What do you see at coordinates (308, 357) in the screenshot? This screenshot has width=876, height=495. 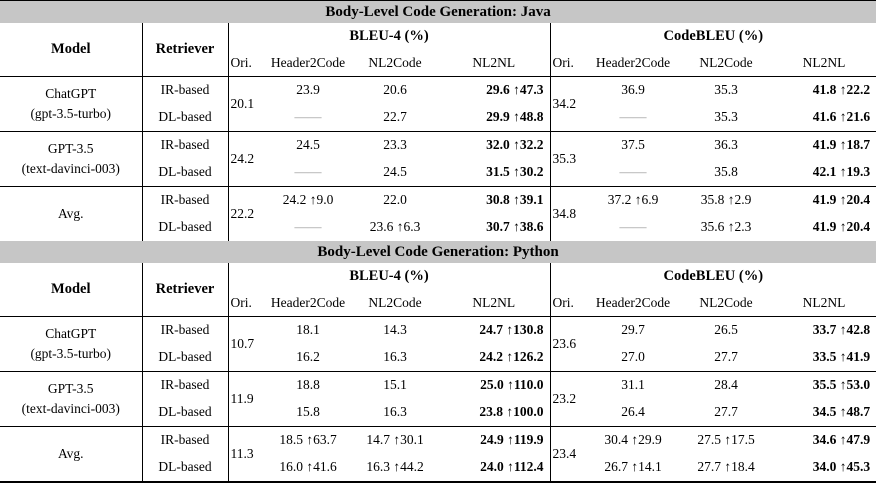 I see `metric-cell: 16.2` at bounding box center [308, 357].